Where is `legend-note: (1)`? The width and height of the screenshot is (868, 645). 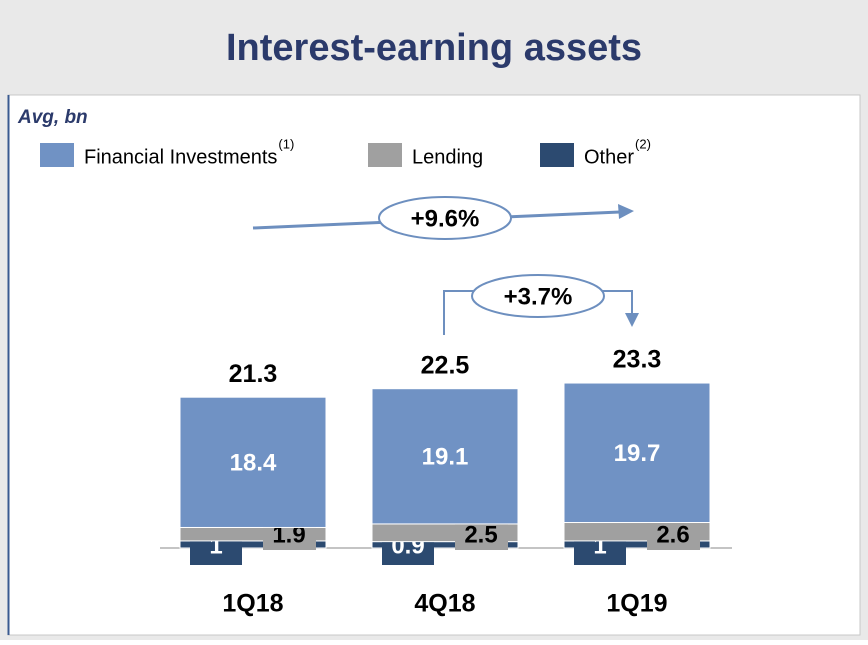 legend-note: (1) is located at coordinates (286, 143).